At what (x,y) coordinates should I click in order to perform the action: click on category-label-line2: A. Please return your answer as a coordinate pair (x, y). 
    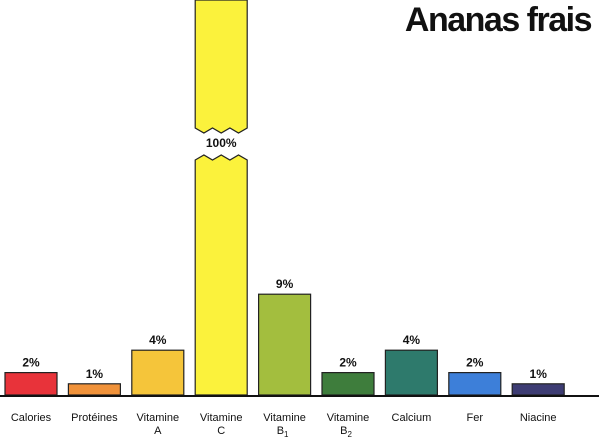
    Looking at the image, I should click on (158, 431).